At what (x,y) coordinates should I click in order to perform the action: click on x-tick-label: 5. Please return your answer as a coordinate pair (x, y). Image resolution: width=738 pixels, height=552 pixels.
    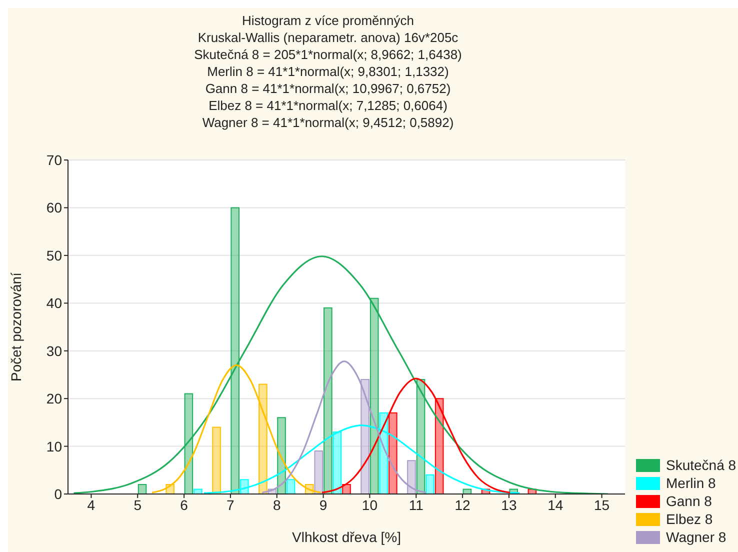
    Looking at the image, I should click on (138, 504).